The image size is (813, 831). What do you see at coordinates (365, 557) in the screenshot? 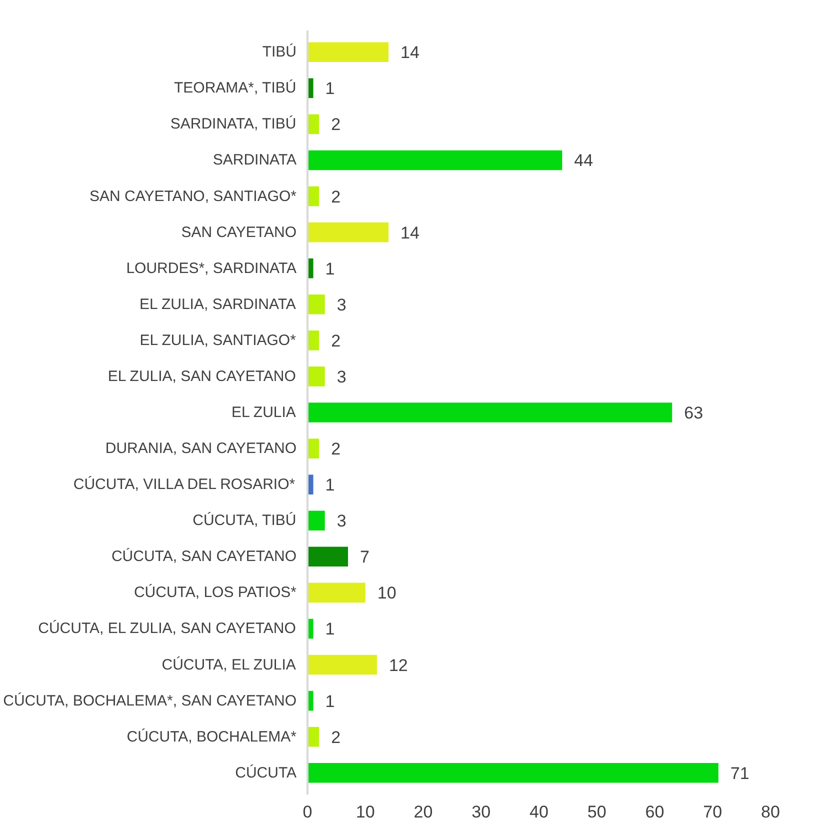
I see `data-label: 7` at bounding box center [365, 557].